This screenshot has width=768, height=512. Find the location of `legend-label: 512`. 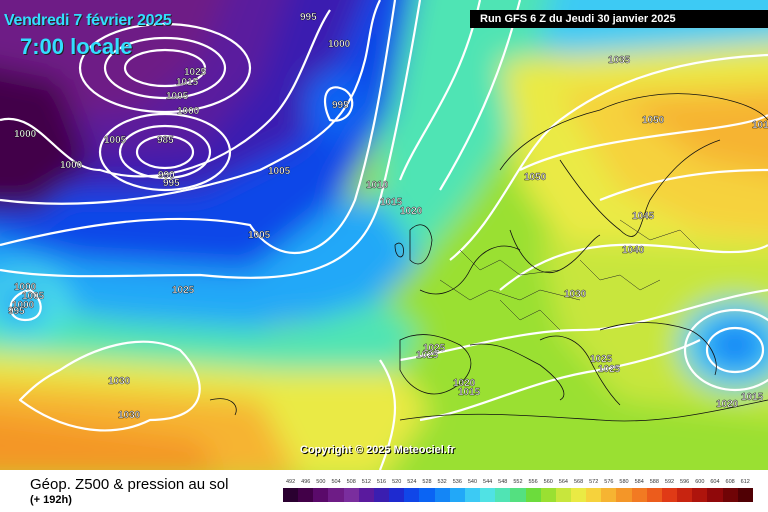

legend-label: 512 is located at coordinates (366, 482).